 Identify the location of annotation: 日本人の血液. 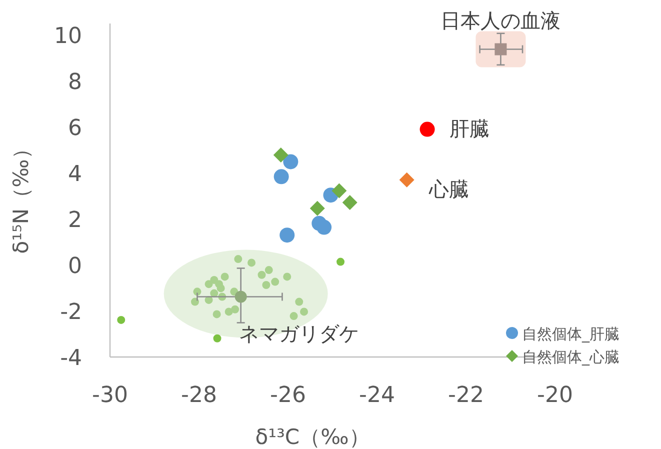
(500, 20).